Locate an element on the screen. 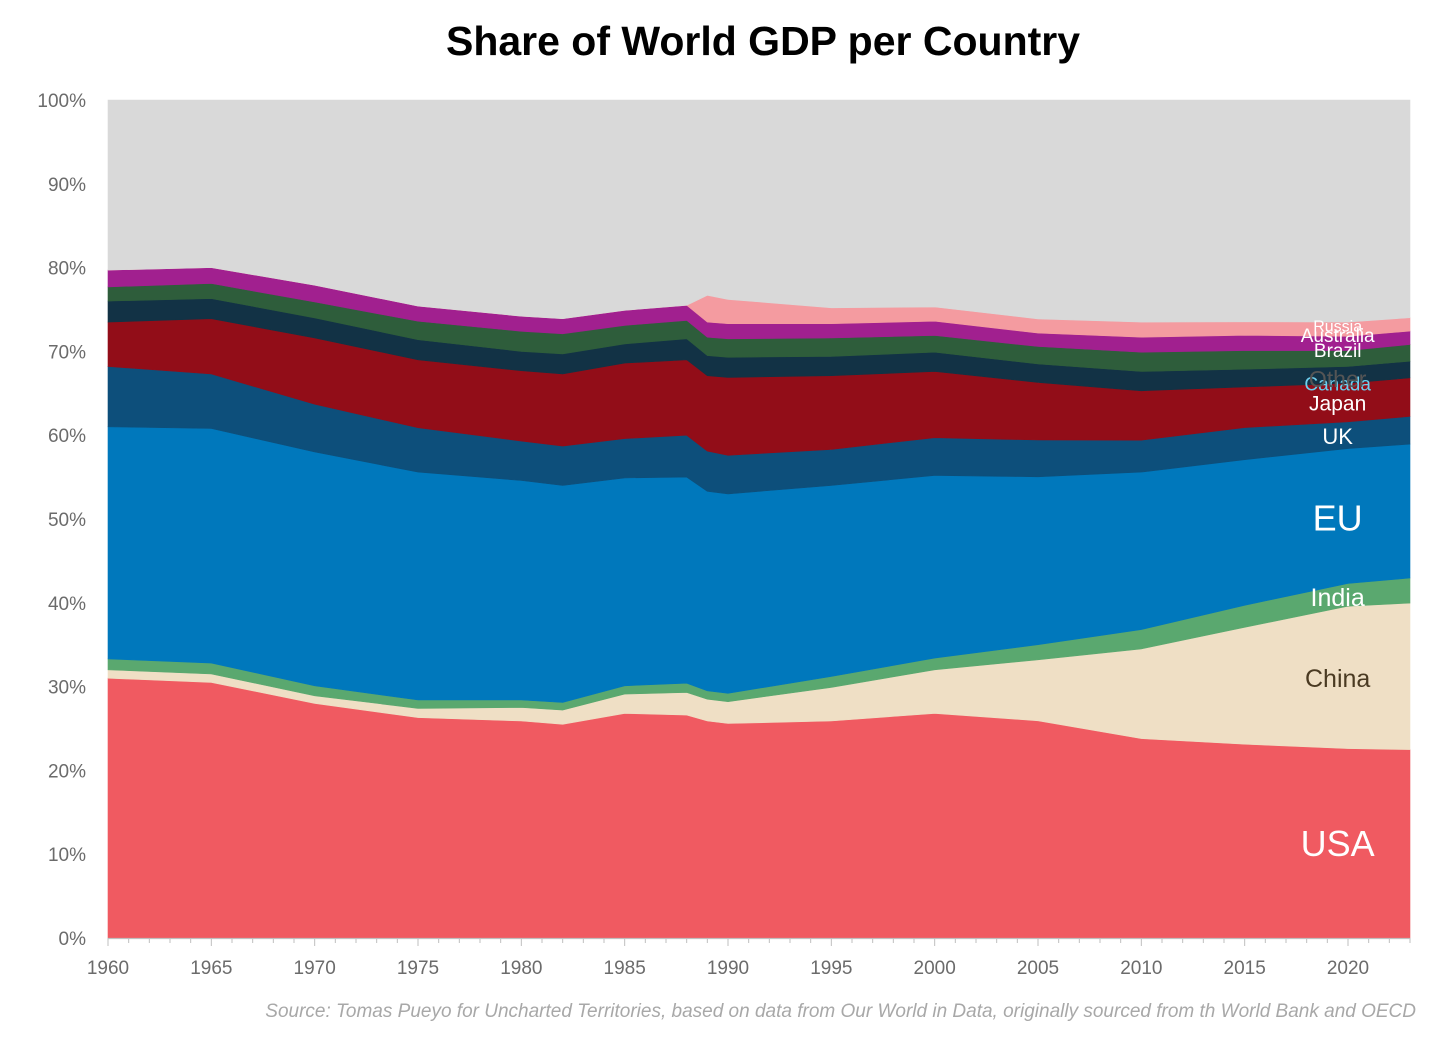 This screenshot has height=1051, width=1456. y-tick-label: 50% is located at coordinates (67, 520).